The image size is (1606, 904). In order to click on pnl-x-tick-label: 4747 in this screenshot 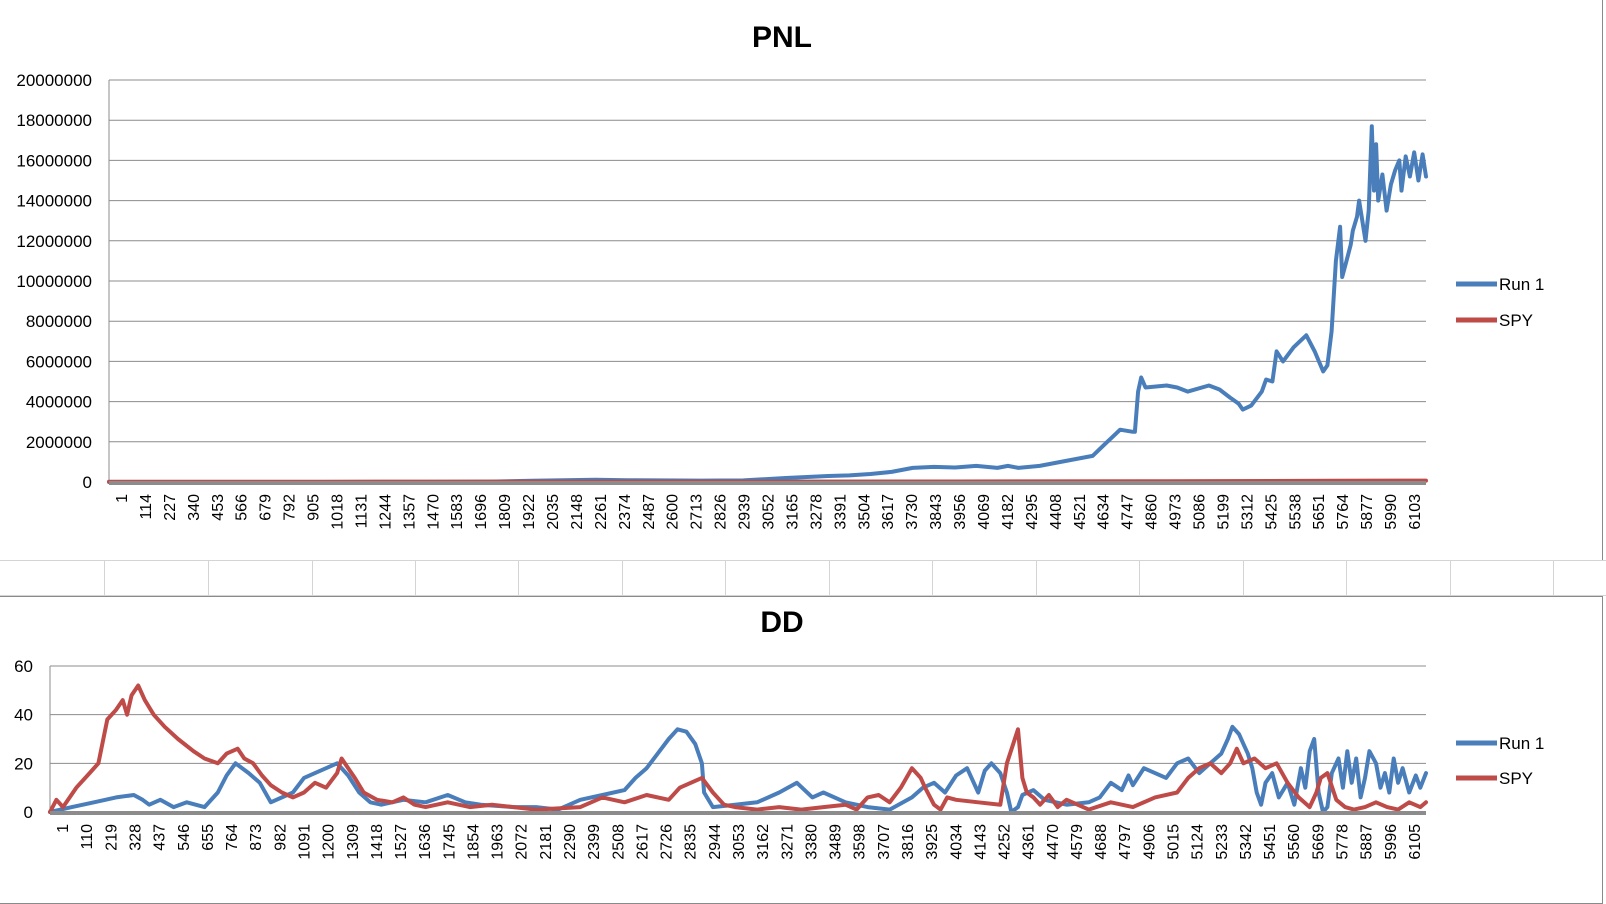, I will do `click(1128, 512)`.